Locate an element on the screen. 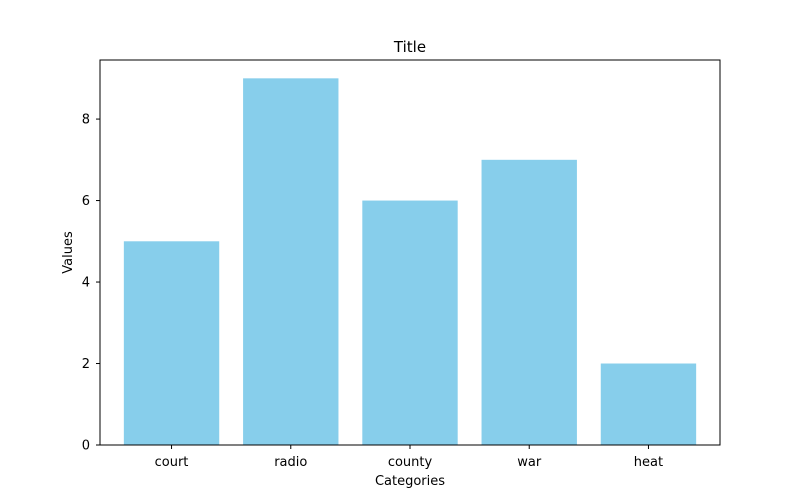 Image resolution: width=800 pixels, height=500 pixels. bar-court is located at coordinates (171, 343).